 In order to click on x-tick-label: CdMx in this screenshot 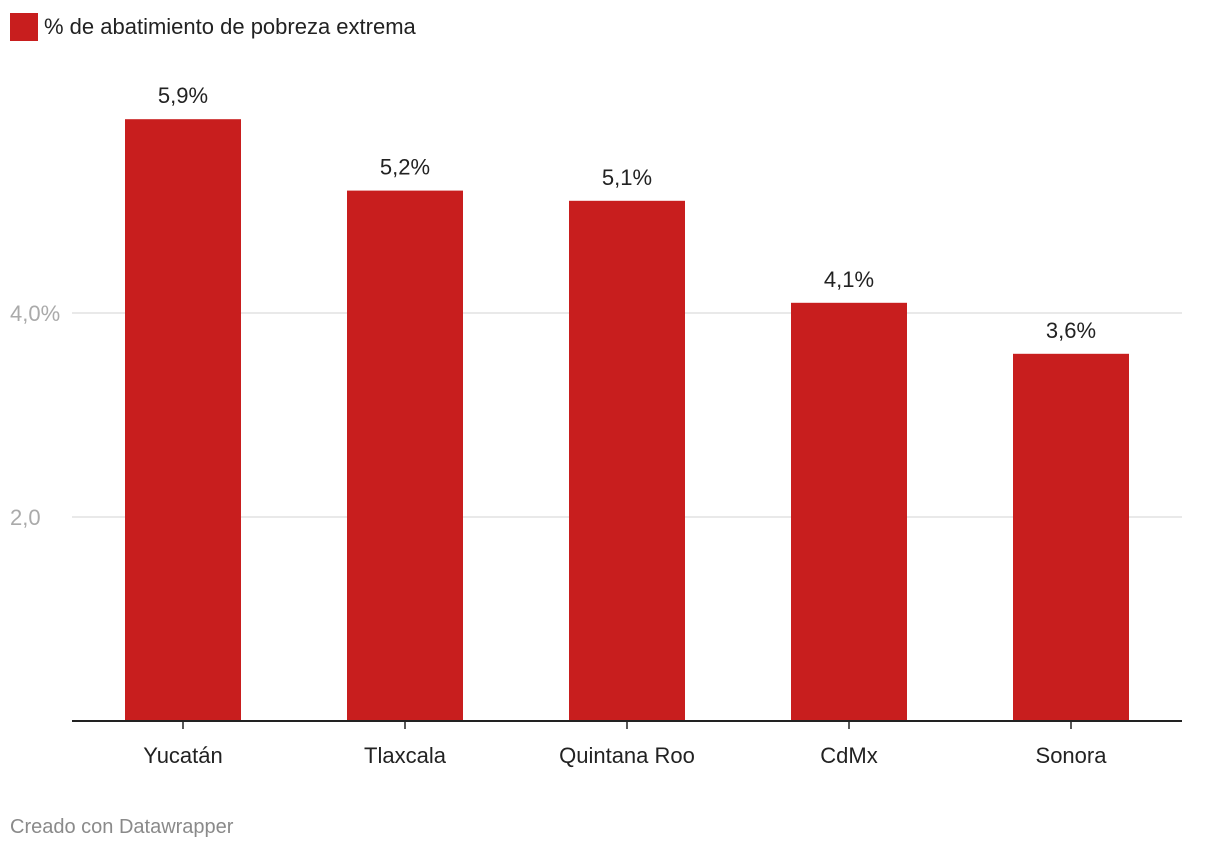, I will do `click(848, 755)`.